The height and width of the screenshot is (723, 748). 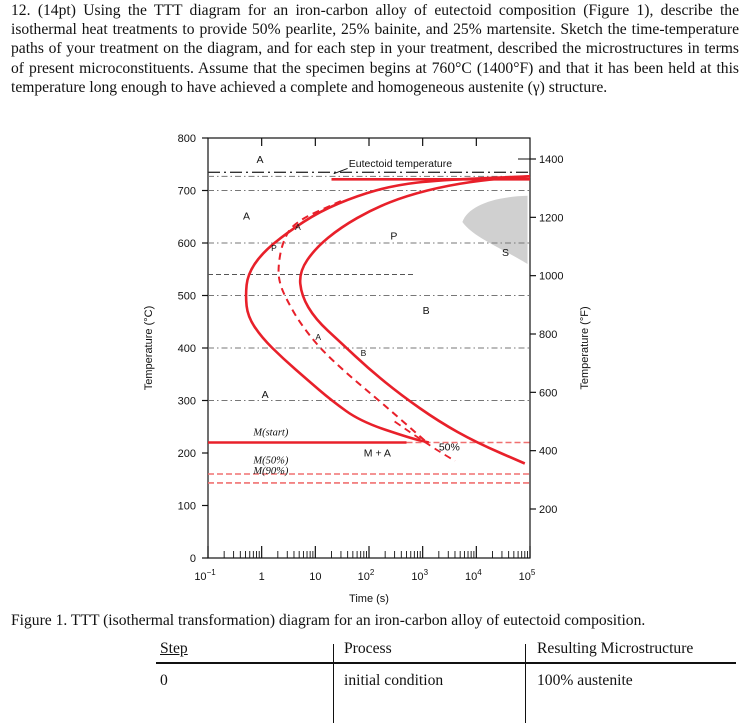 I want to click on fifty-percent-lower, so click(x=425, y=441).